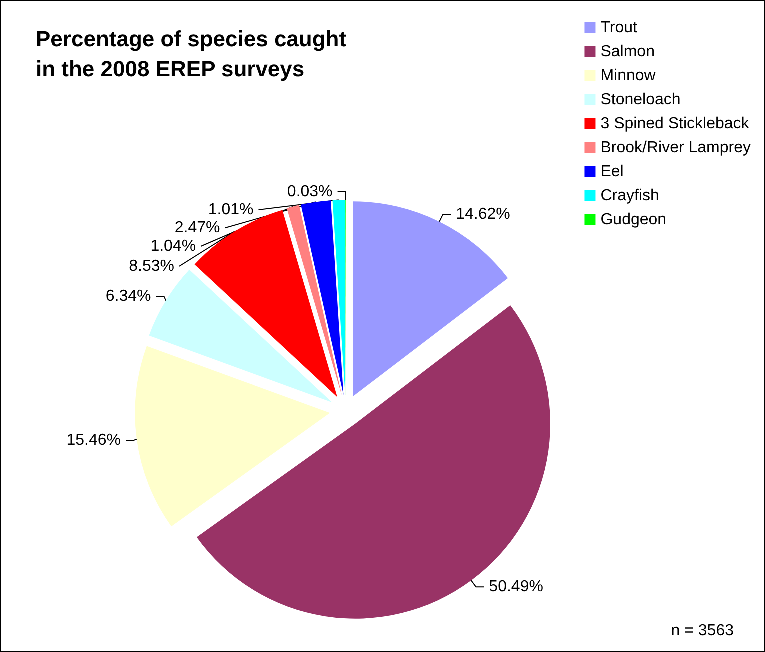 This screenshot has width=765, height=652. Describe the element at coordinates (702, 631) in the screenshot. I see `text: n = 3563` at that location.